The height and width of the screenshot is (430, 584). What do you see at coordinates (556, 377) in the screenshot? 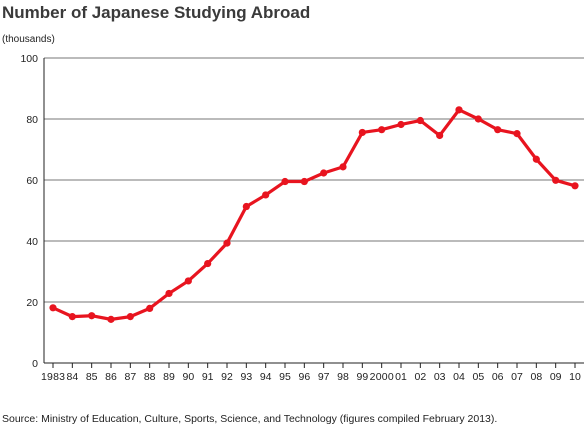
I see `x-tick-label-09: 09` at bounding box center [556, 377].